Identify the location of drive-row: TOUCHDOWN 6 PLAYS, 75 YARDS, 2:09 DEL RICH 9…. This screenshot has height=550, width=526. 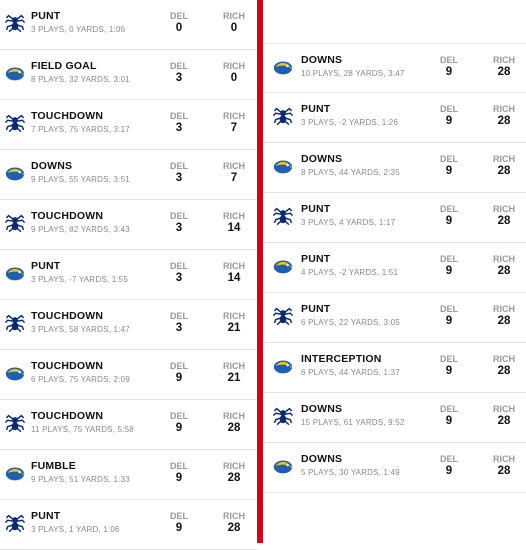
(128, 375).